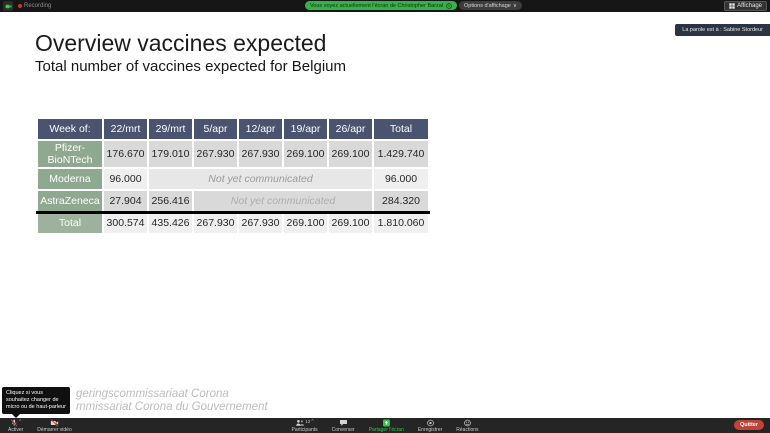  What do you see at coordinates (430, 430) in the screenshot?
I see `record-label: Enregistrer` at bounding box center [430, 430].